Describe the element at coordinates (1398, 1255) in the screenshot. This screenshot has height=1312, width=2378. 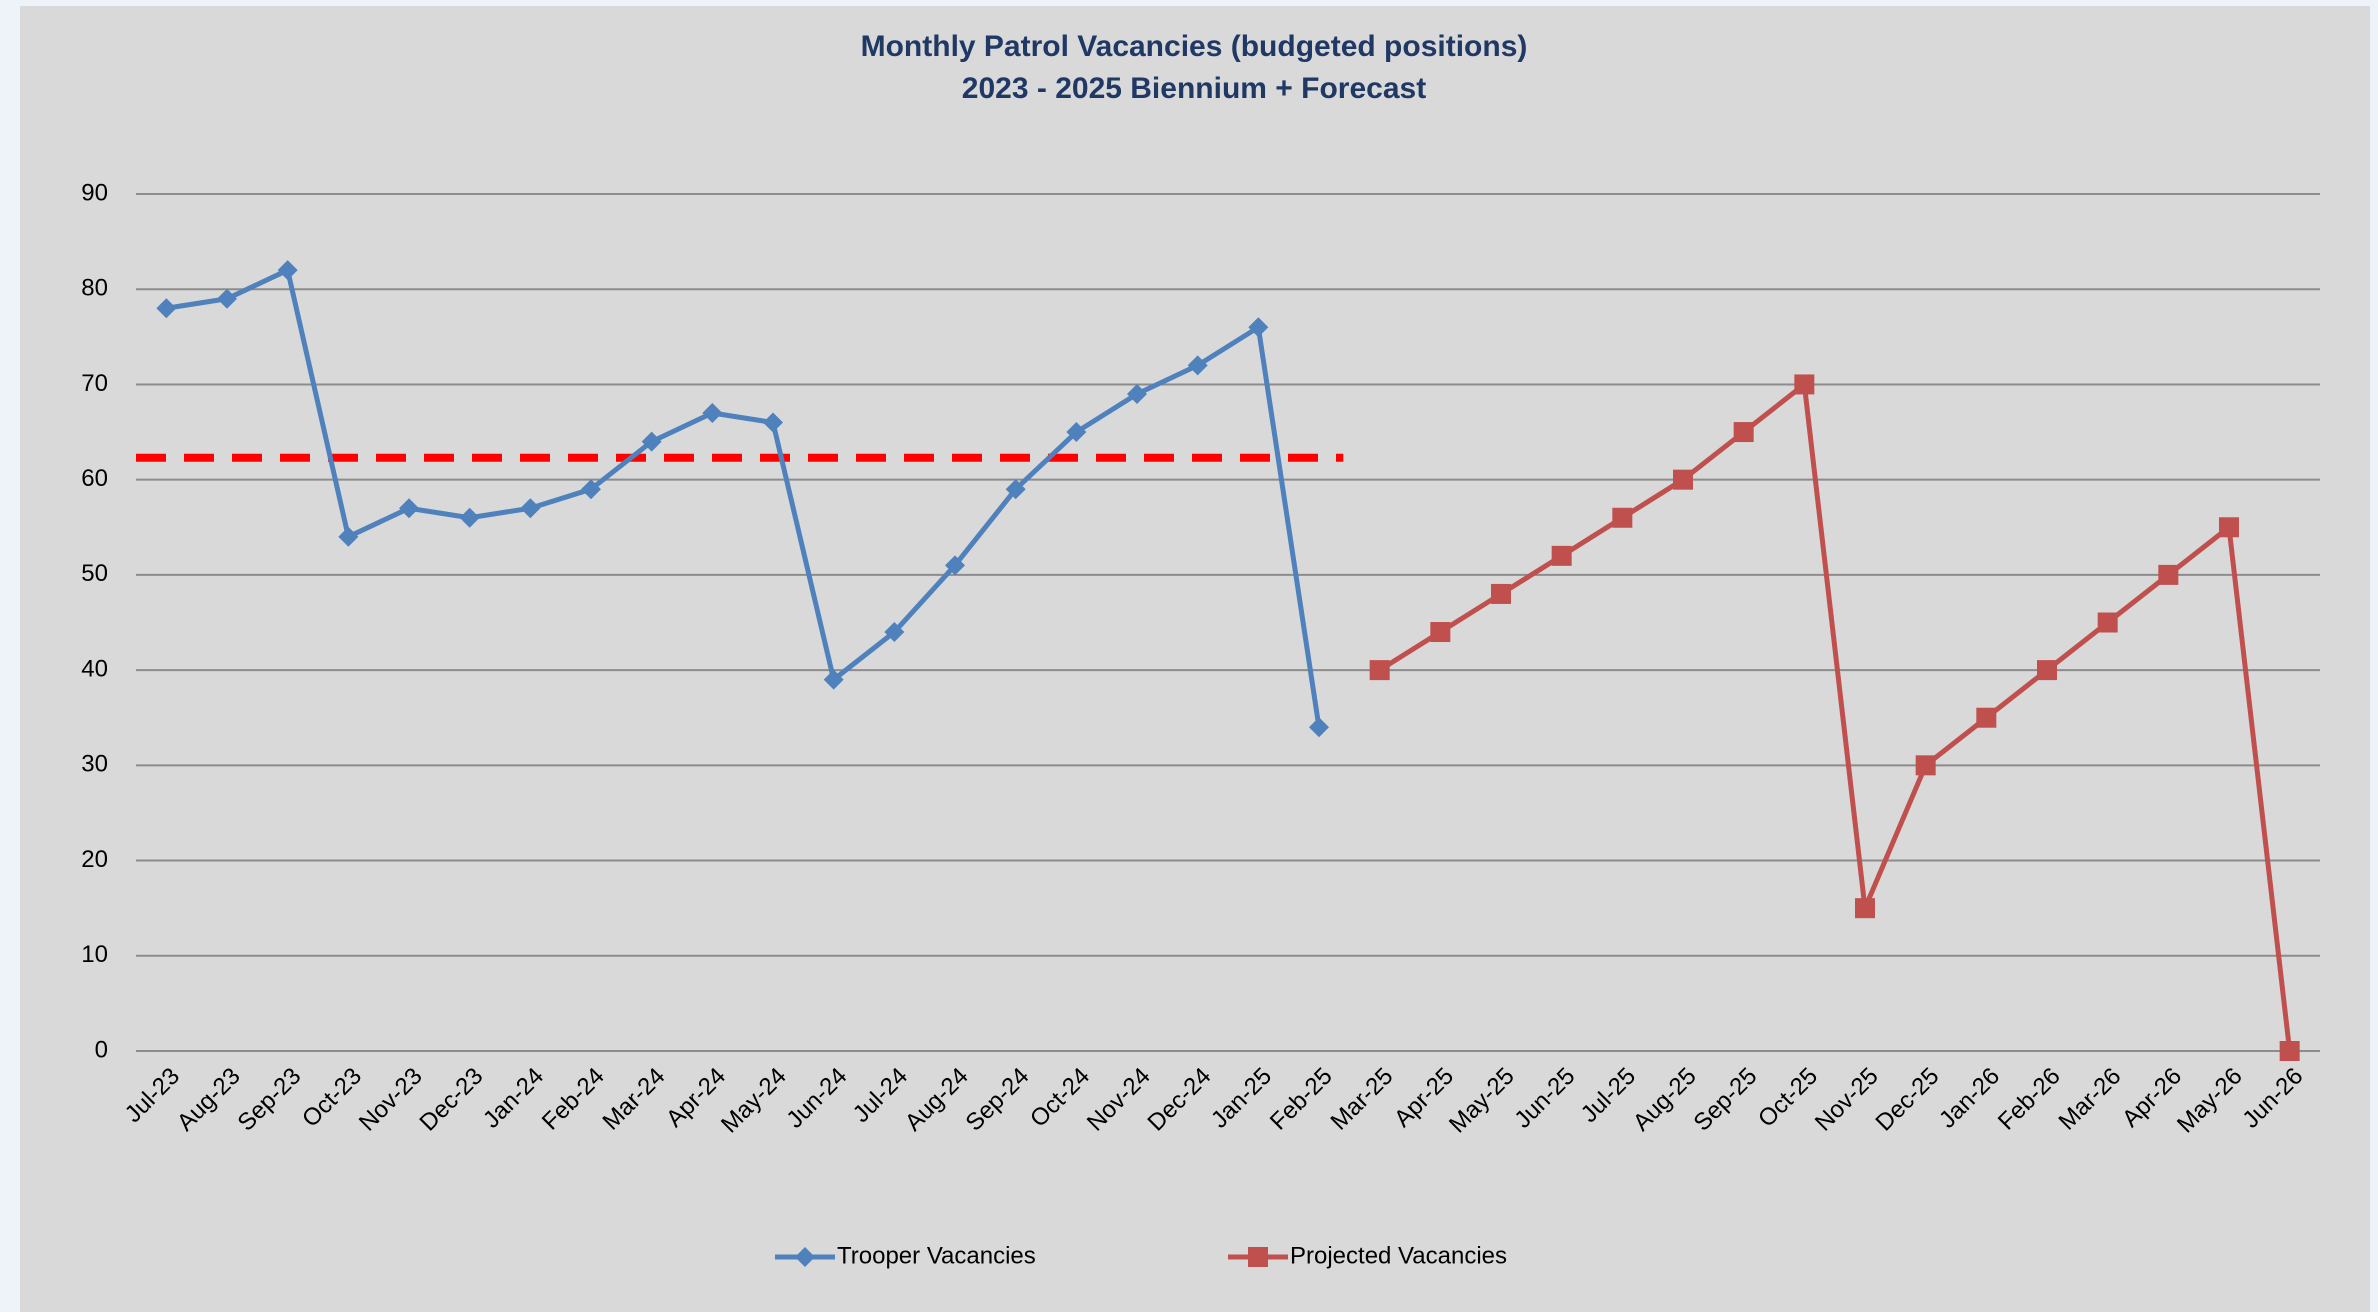
I see `legend-label: Projected Vacancies` at that location.